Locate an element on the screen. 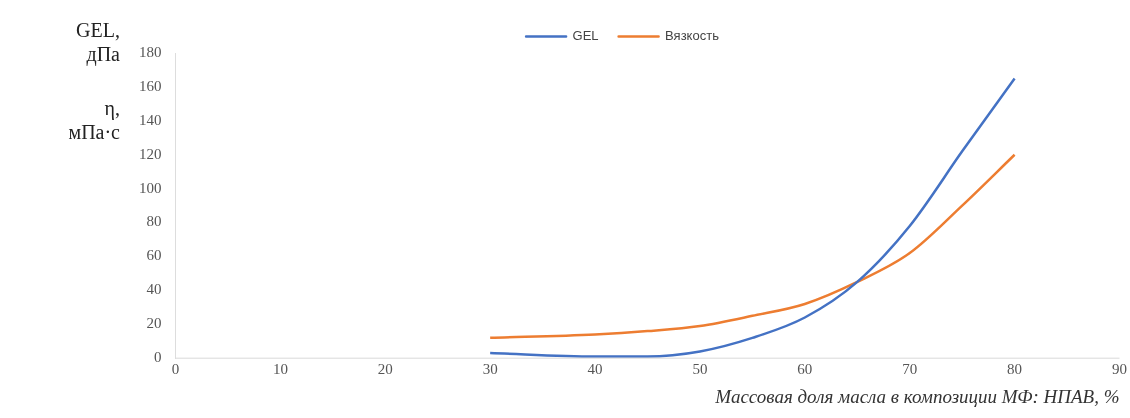 The width and height of the screenshot is (1130, 418). y-tick-label: 120 is located at coordinates (150, 153).